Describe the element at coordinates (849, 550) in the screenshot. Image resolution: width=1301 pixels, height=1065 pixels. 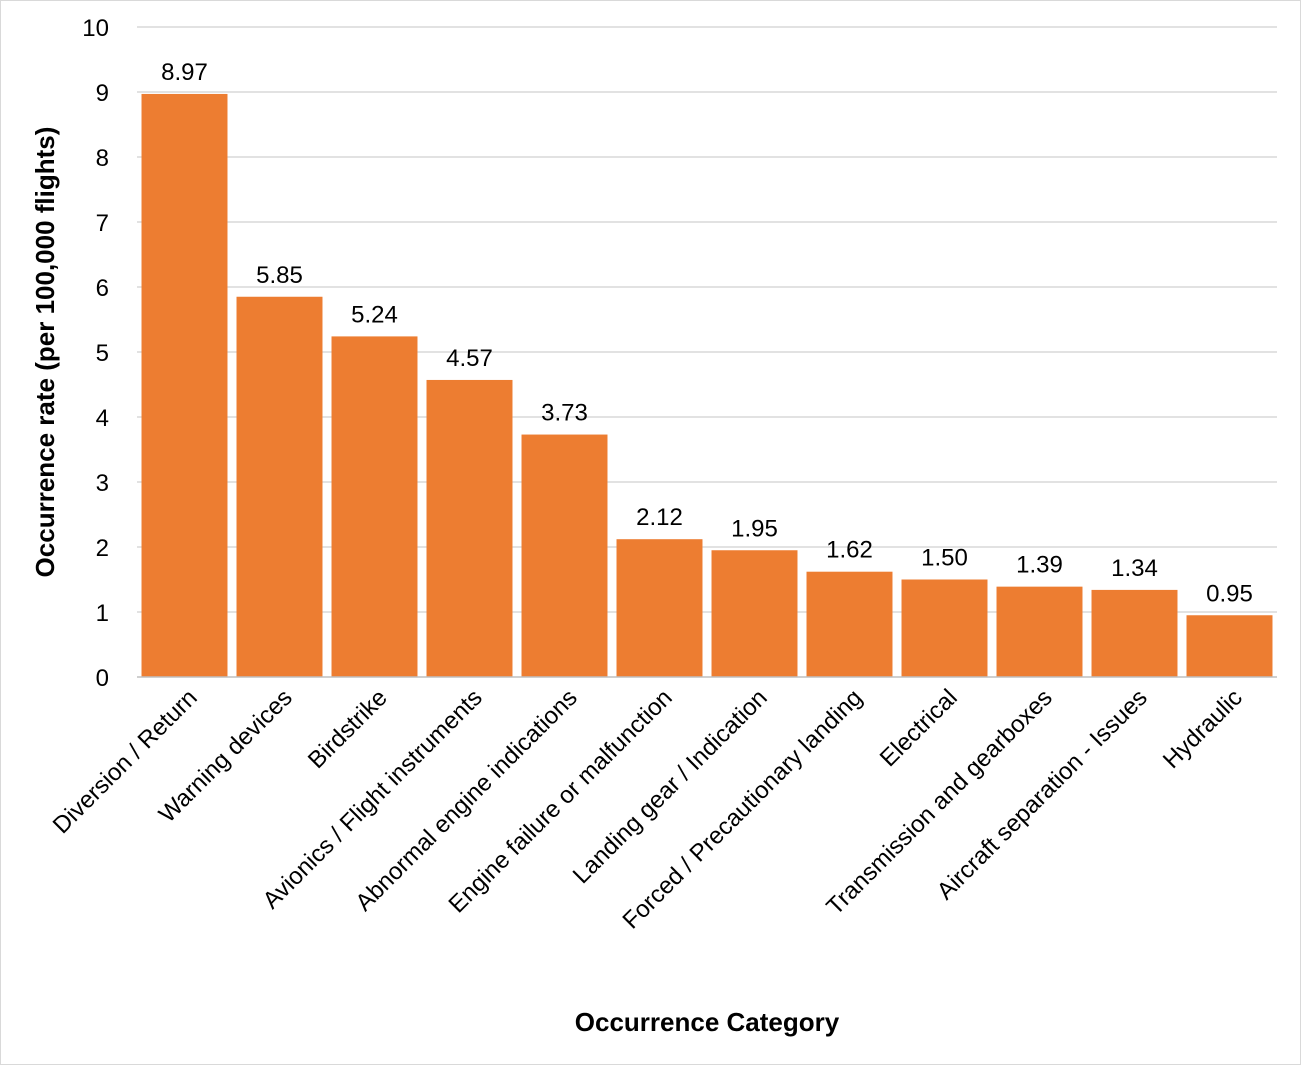
I see `data-label: 1.62` at that location.